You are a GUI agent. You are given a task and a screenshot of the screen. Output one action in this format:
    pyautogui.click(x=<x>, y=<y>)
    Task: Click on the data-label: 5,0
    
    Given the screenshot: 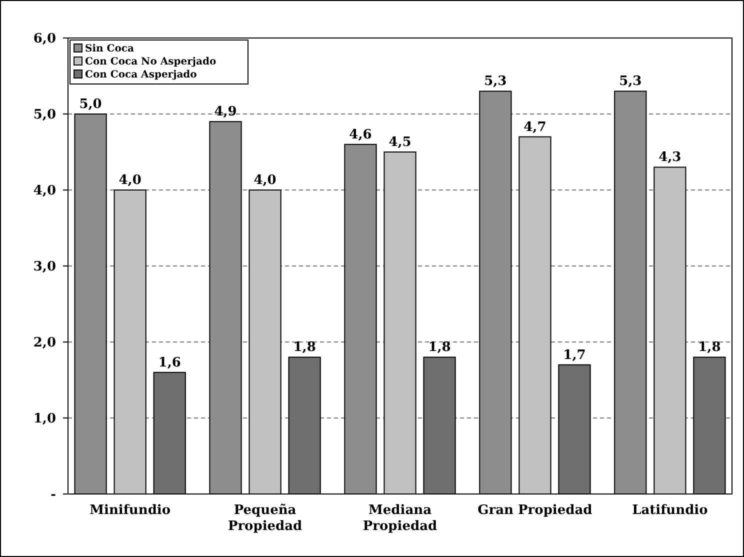 What is the action you would take?
    pyautogui.click(x=90, y=104)
    